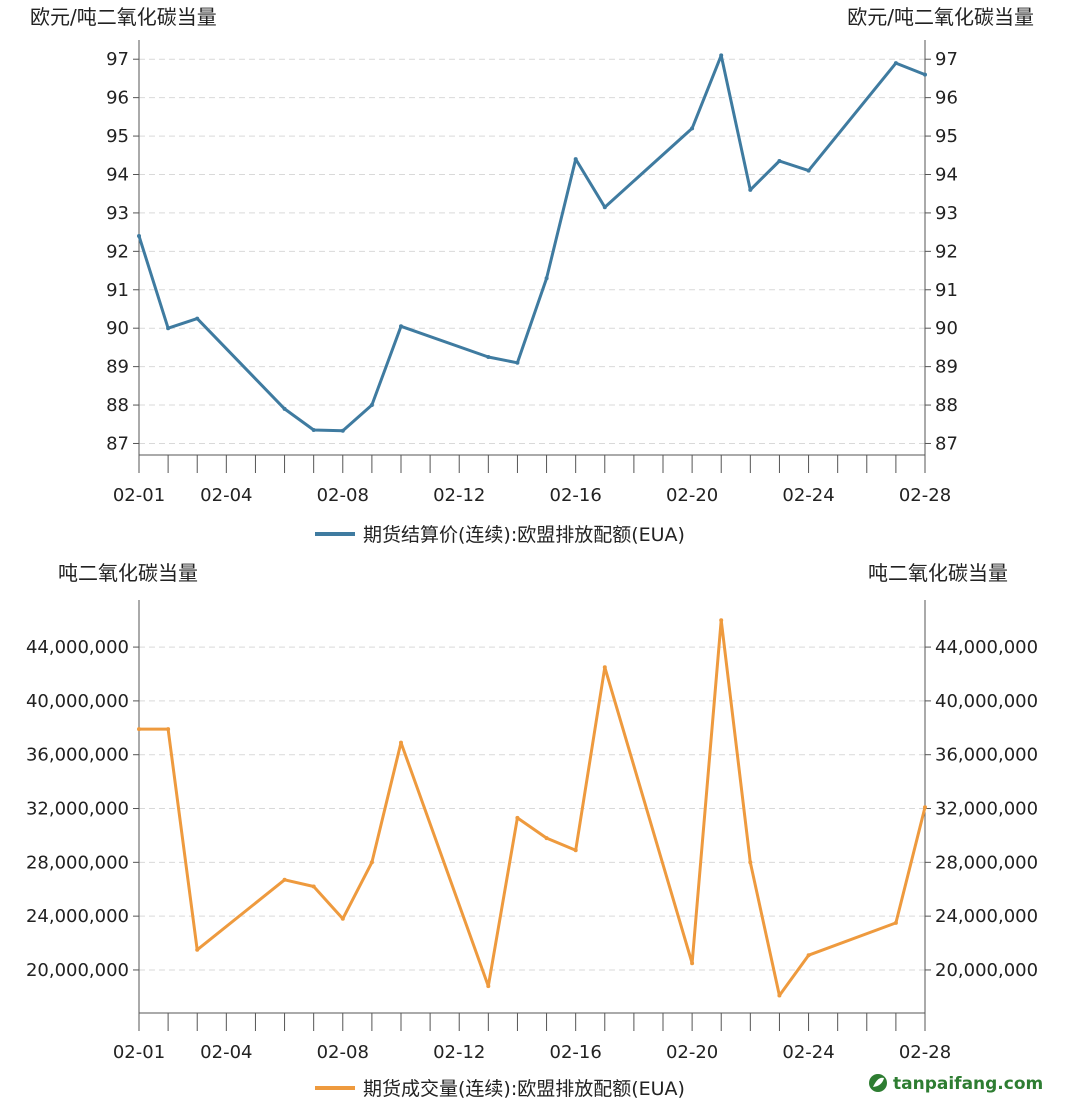  What do you see at coordinates (117, 136) in the screenshot?
I see `y-tick-label-left: 95` at bounding box center [117, 136].